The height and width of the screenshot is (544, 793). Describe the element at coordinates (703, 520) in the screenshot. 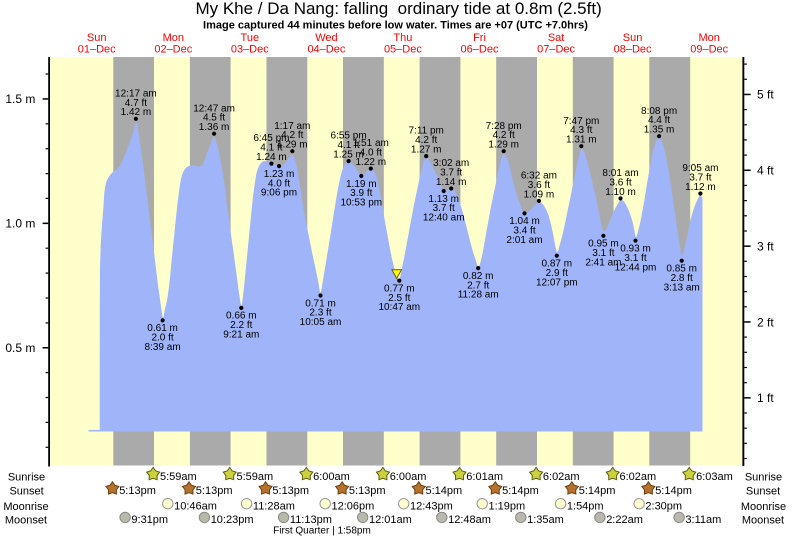

I see `svg-text: 3:11am` at that location.